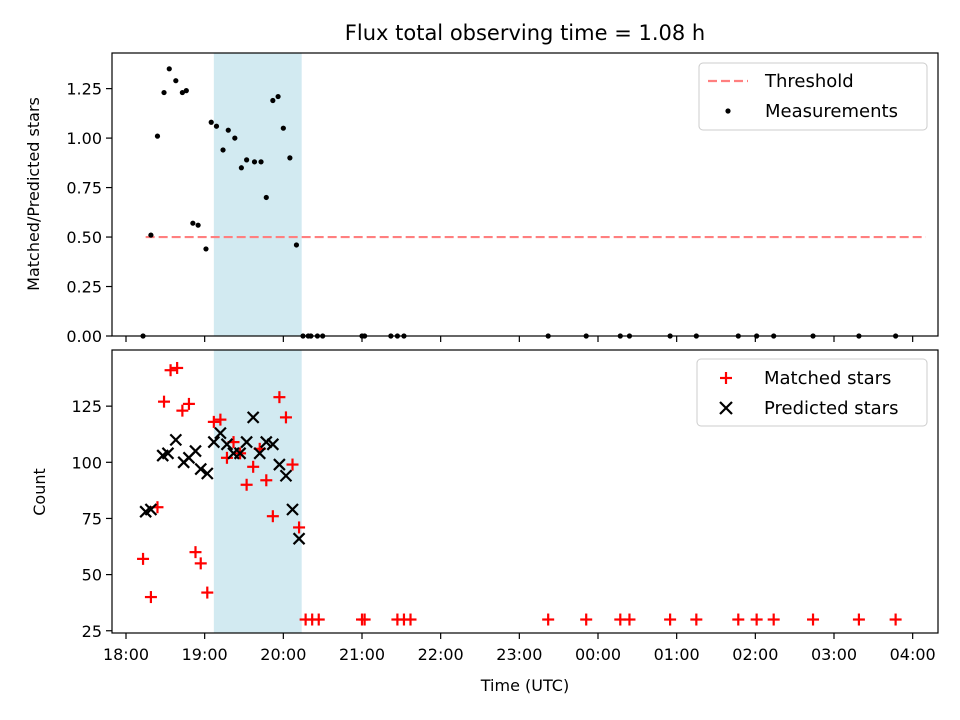 The width and height of the screenshot is (960, 720). I want to click on x-axis-label: Time (UTC), so click(524, 685).